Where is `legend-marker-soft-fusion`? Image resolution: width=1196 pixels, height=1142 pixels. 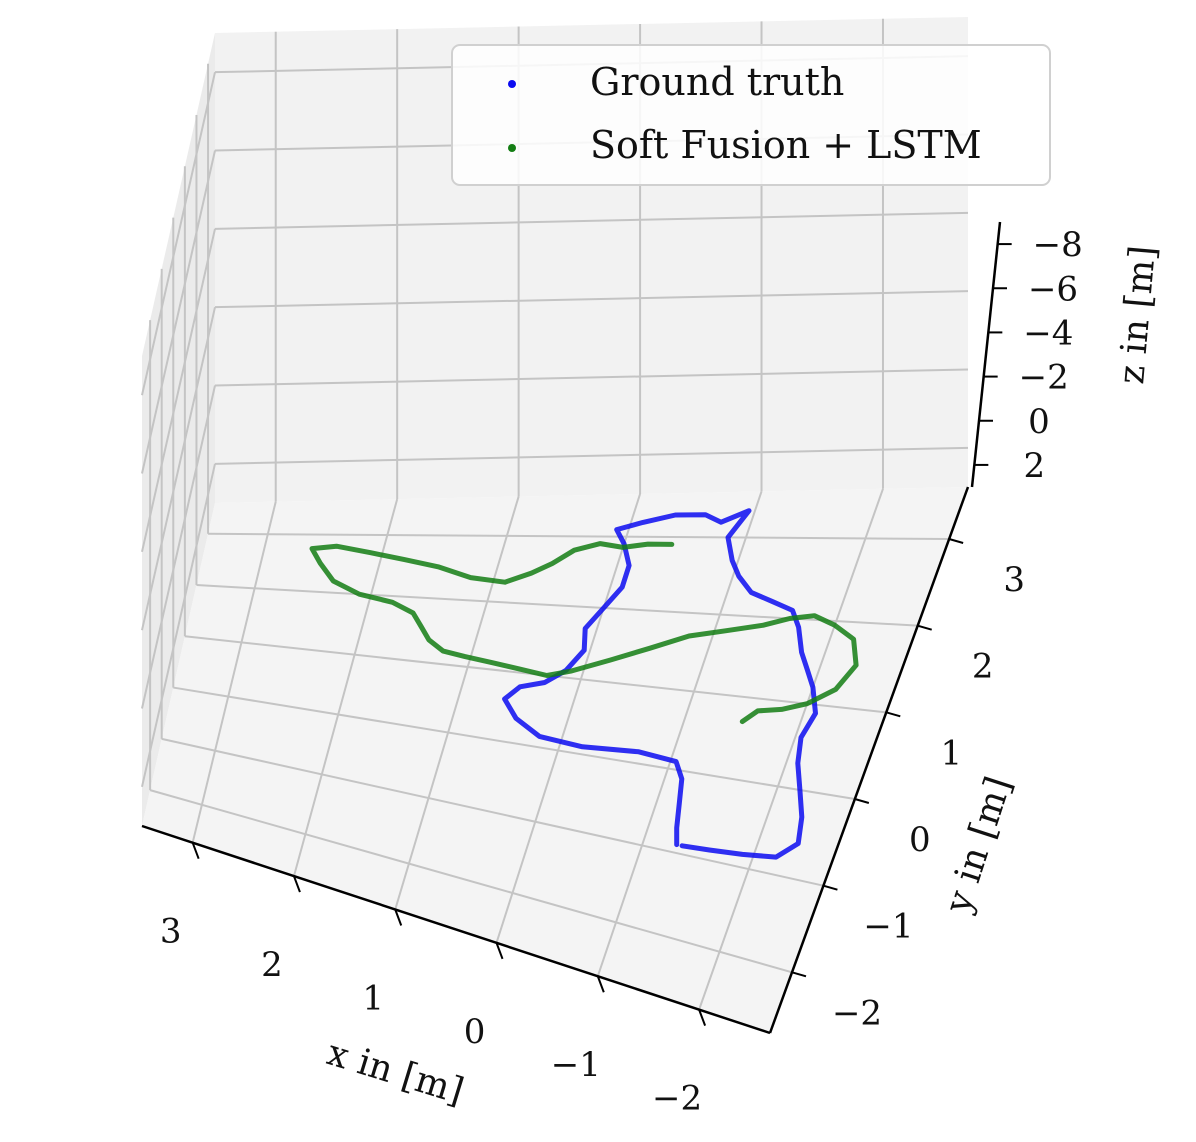 legend-marker-soft-fusion is located at coordinates (512, 148).